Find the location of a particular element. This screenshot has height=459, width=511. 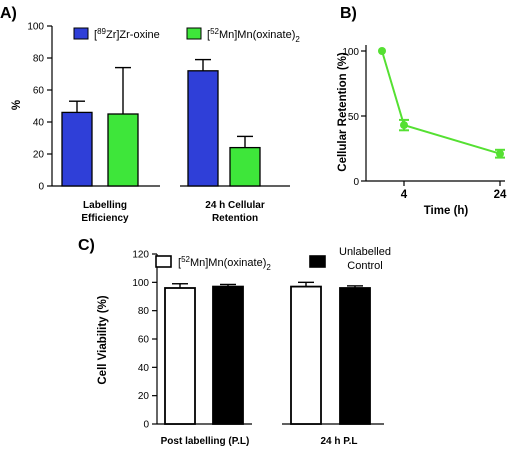

chart-a-ytick-label: 80 is located at coordinates (39, 59).